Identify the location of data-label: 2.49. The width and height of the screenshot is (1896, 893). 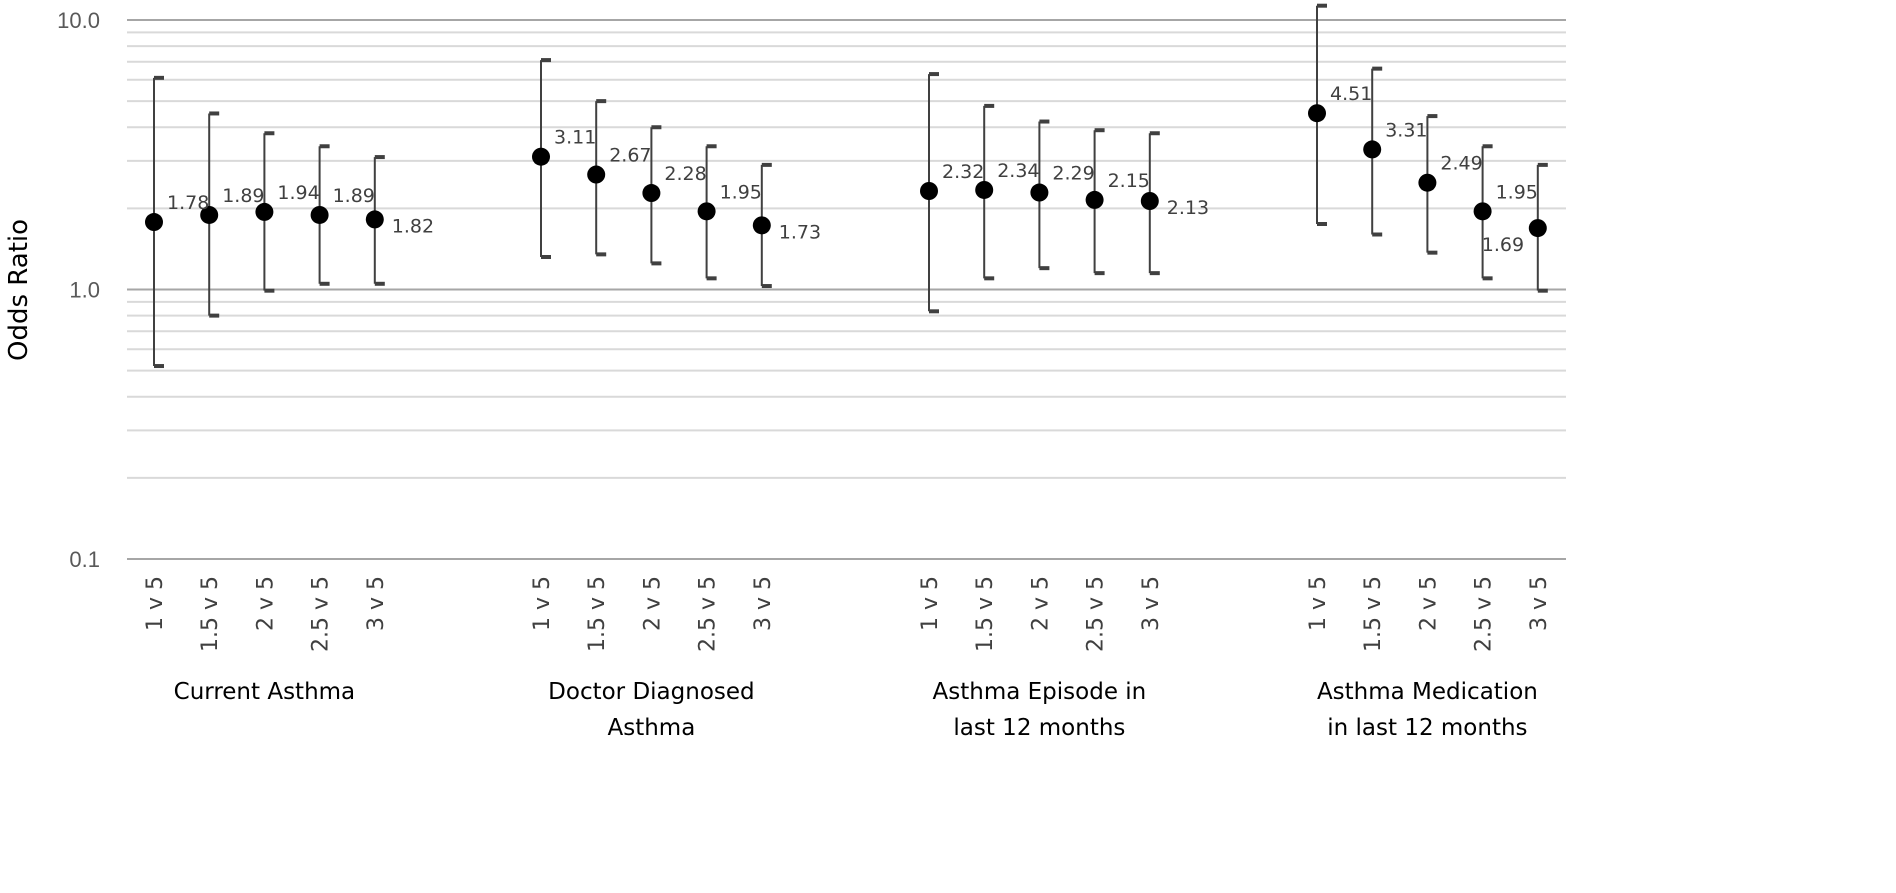
(1461, 164).